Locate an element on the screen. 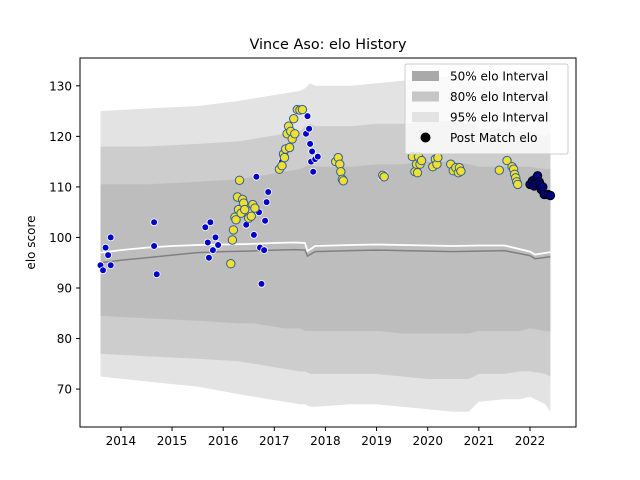  y-tick-label: 110 is located at coordinates (60, 187).